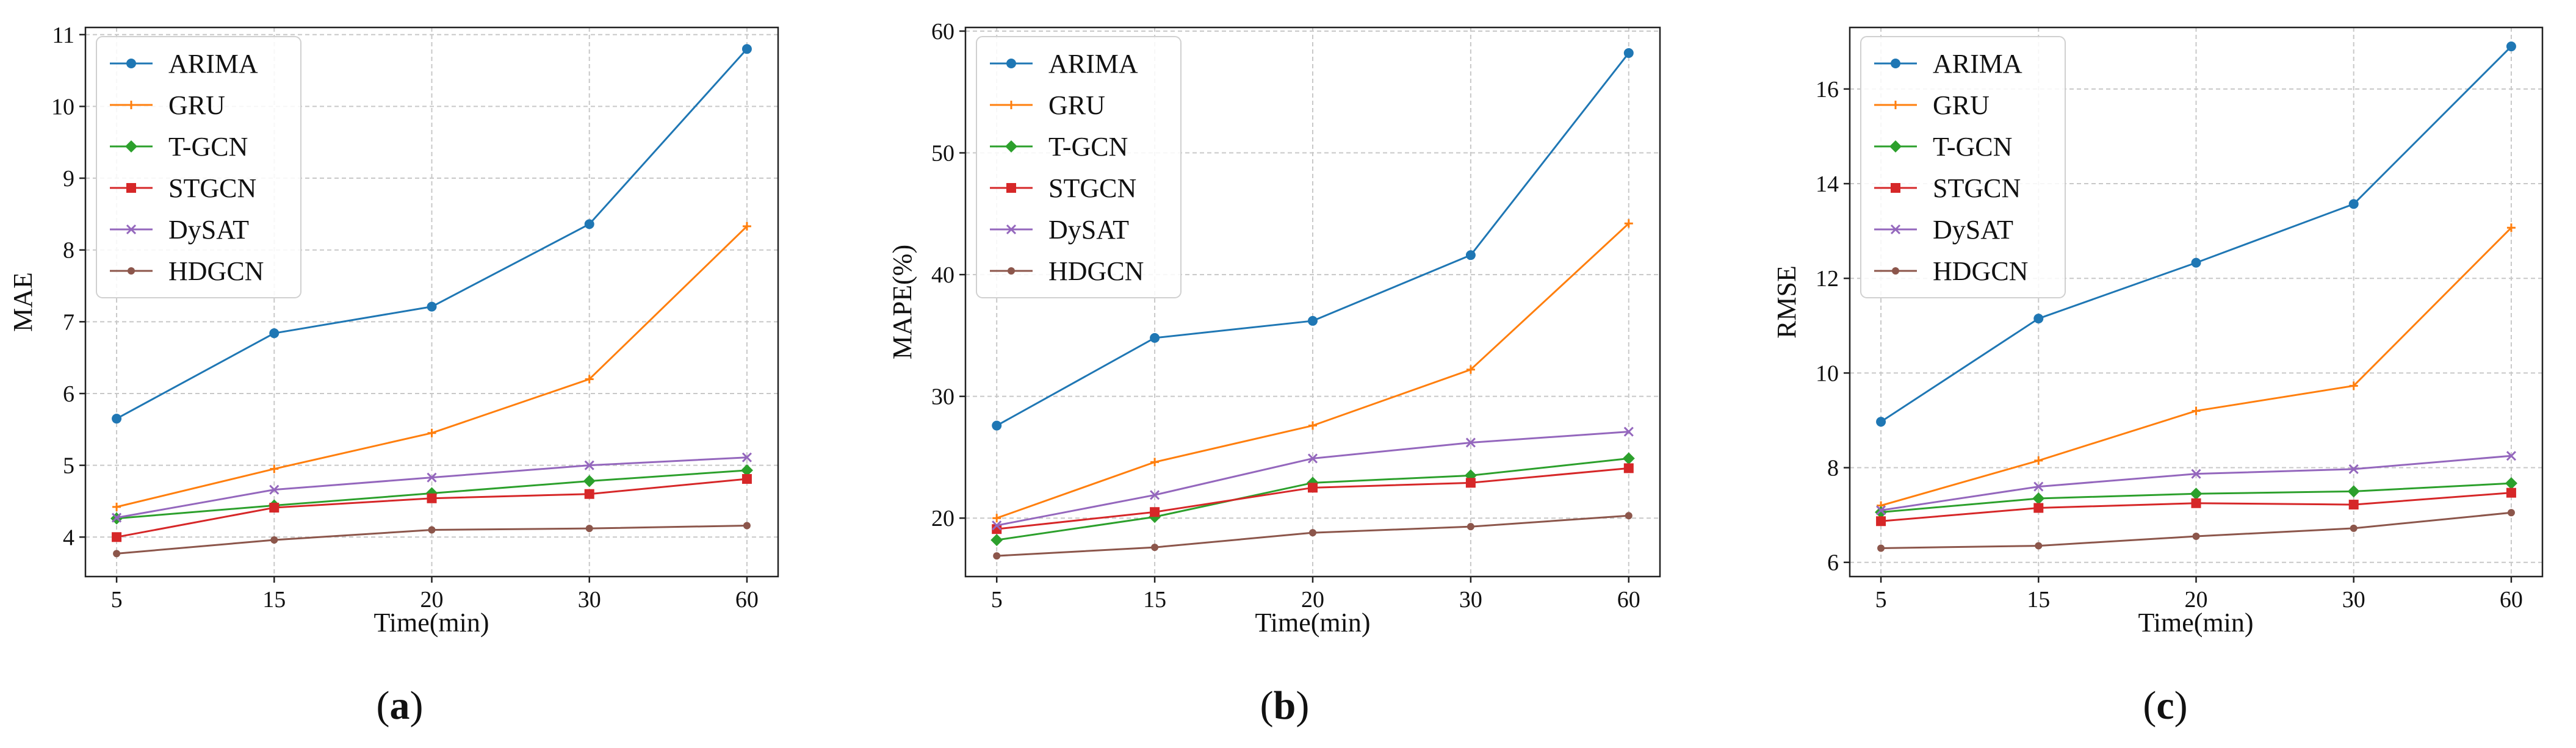 This screenshot has height=748, width=2576. Describe the element at coordinates (902, 302) in the screenshot. I see `y-axis-label: MAPE(%)` at that location.